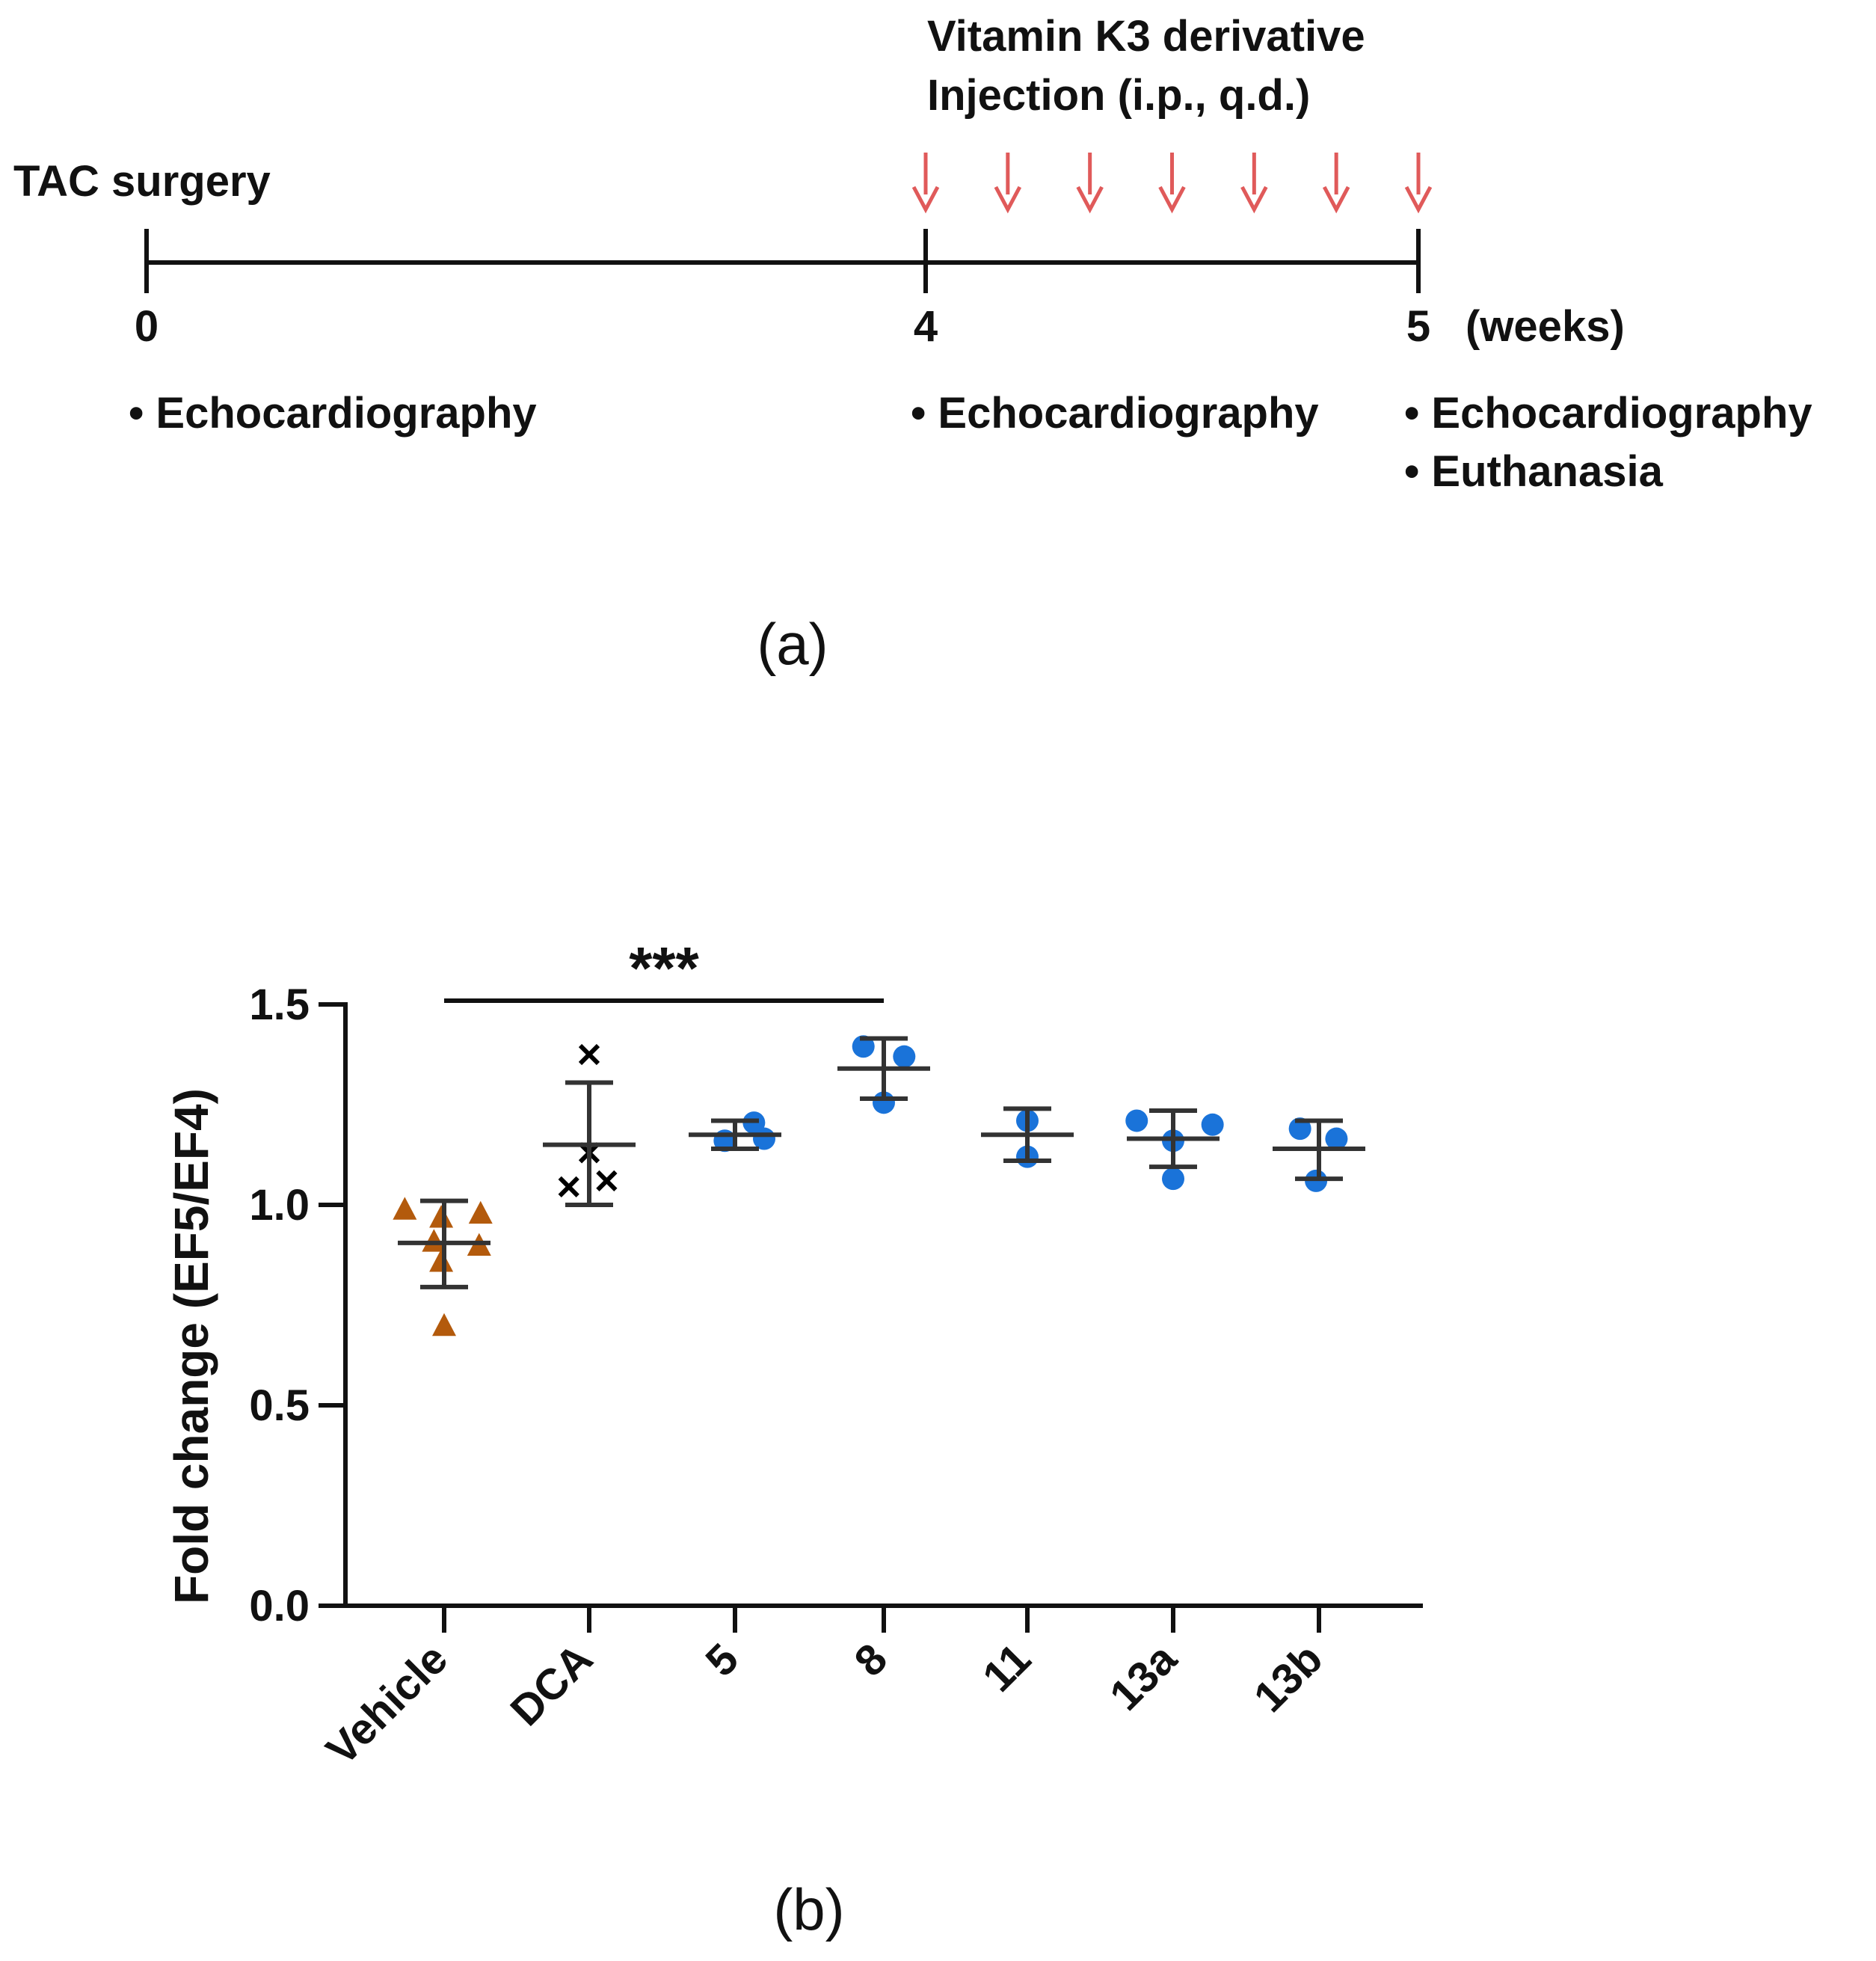 This screenshot has height=1961, width=1876. Describe the element at coordinates (1418, 326) in the screenshot. I see `timepoint-label-5: 5` at that location.